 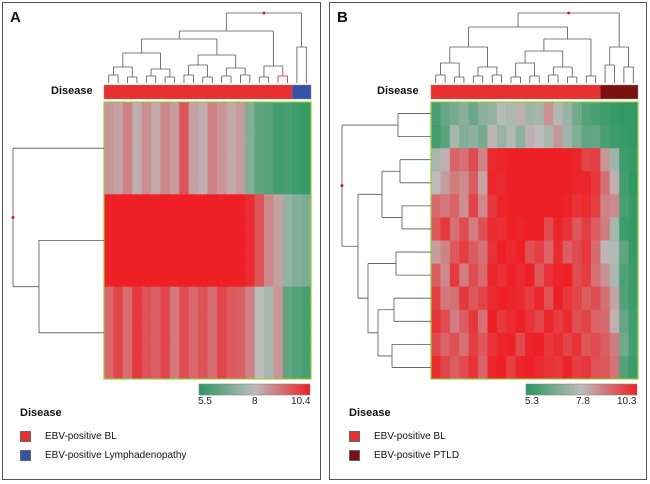 I want to click on panel-b-scale-low: 5.3, so click(x=532, y=401).